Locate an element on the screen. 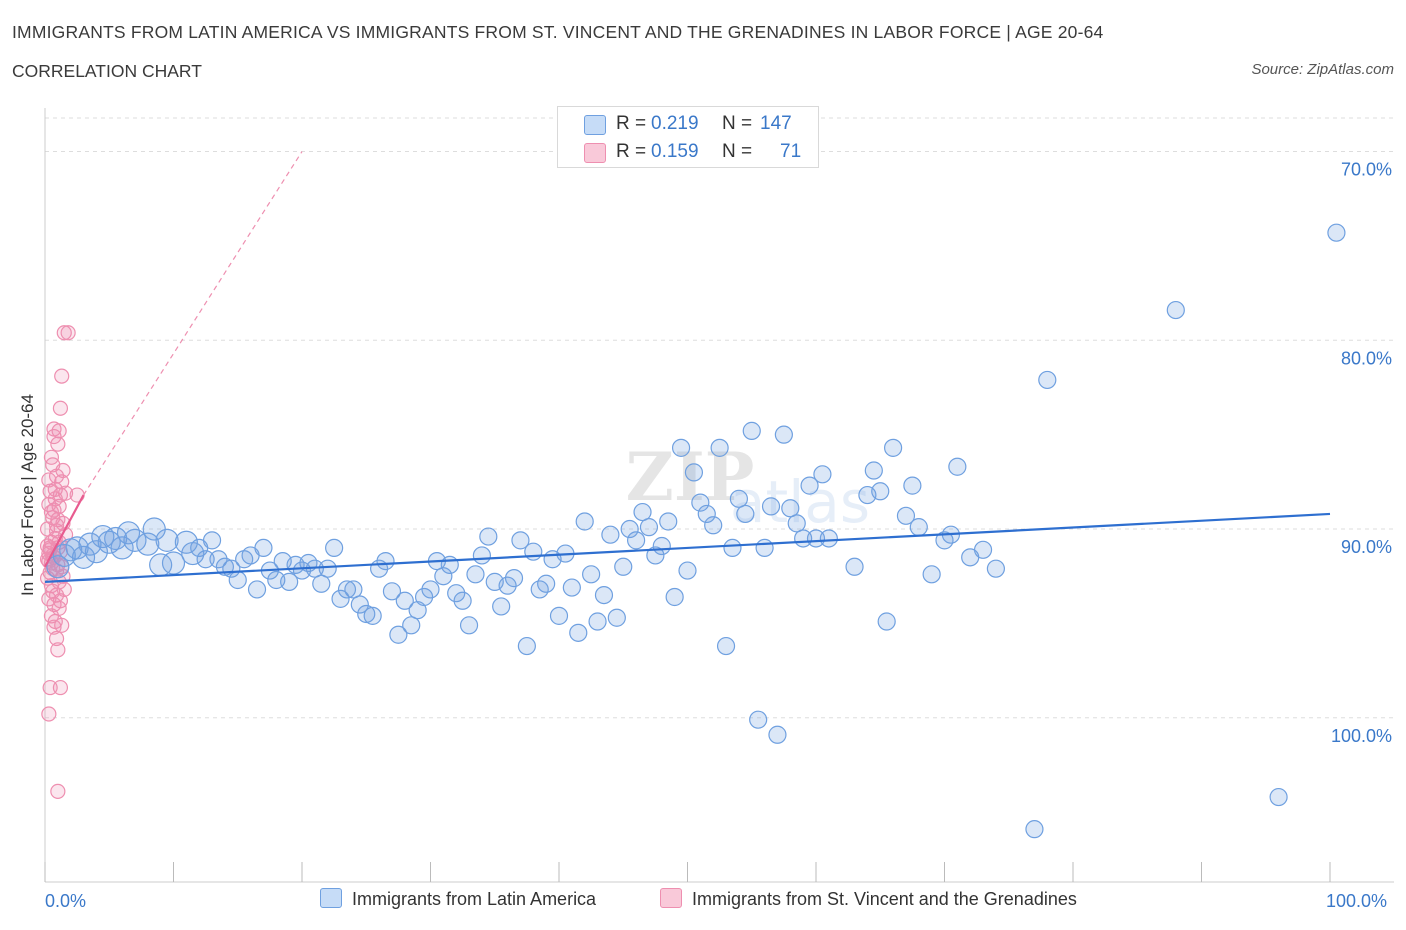 The image size is (1406, 930). x-axis-max-label: 100.0% is located at coordinates (1357, 901).